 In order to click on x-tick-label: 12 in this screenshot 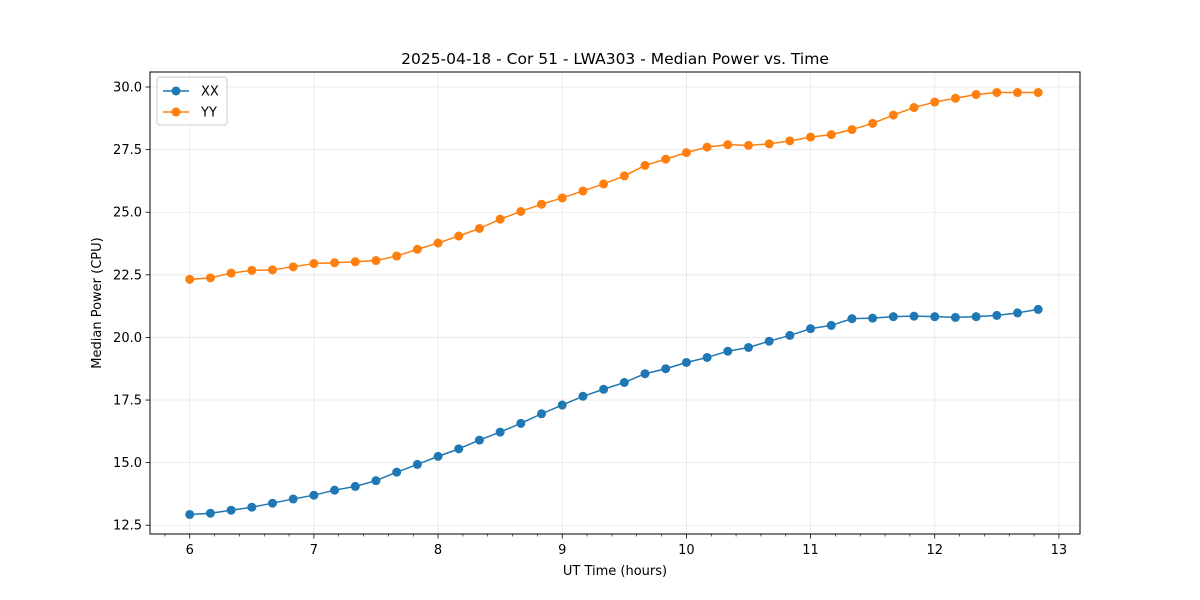, I will do `click(934, 550)`.